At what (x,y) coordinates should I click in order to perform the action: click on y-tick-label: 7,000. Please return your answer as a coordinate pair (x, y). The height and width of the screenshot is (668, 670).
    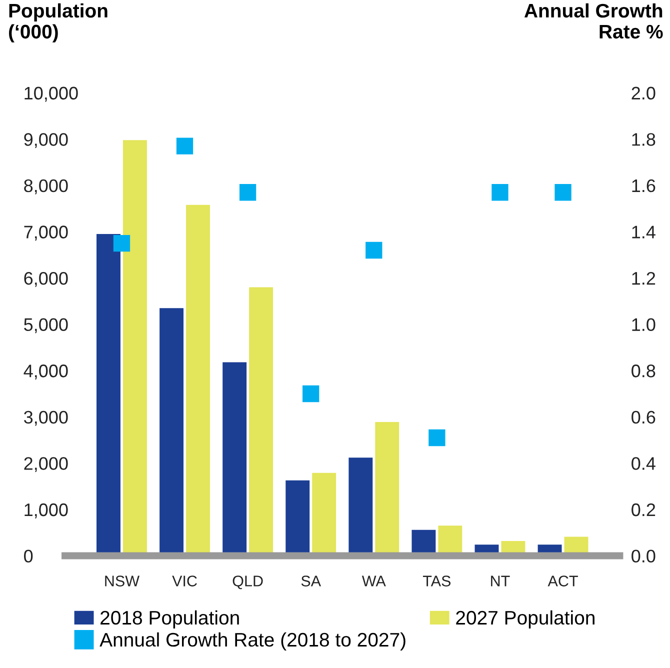
    Looking at the image, I should click on (46, 233).